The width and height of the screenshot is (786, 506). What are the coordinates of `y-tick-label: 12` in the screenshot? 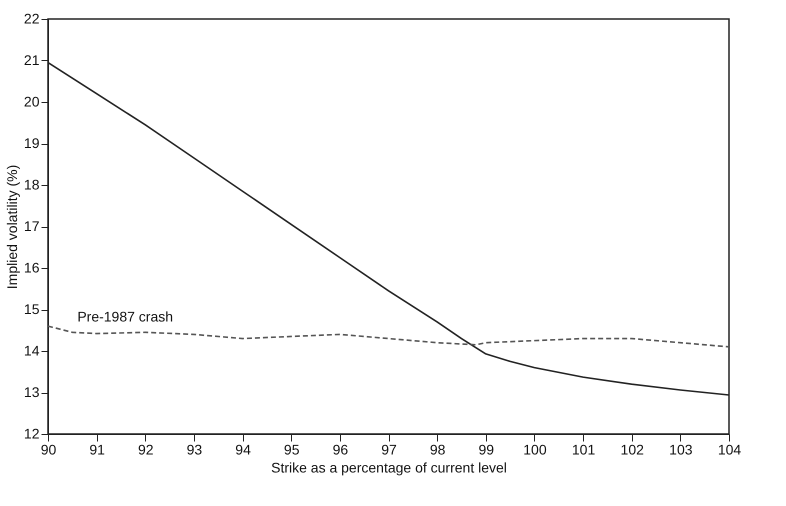 It's located at (32, 434).